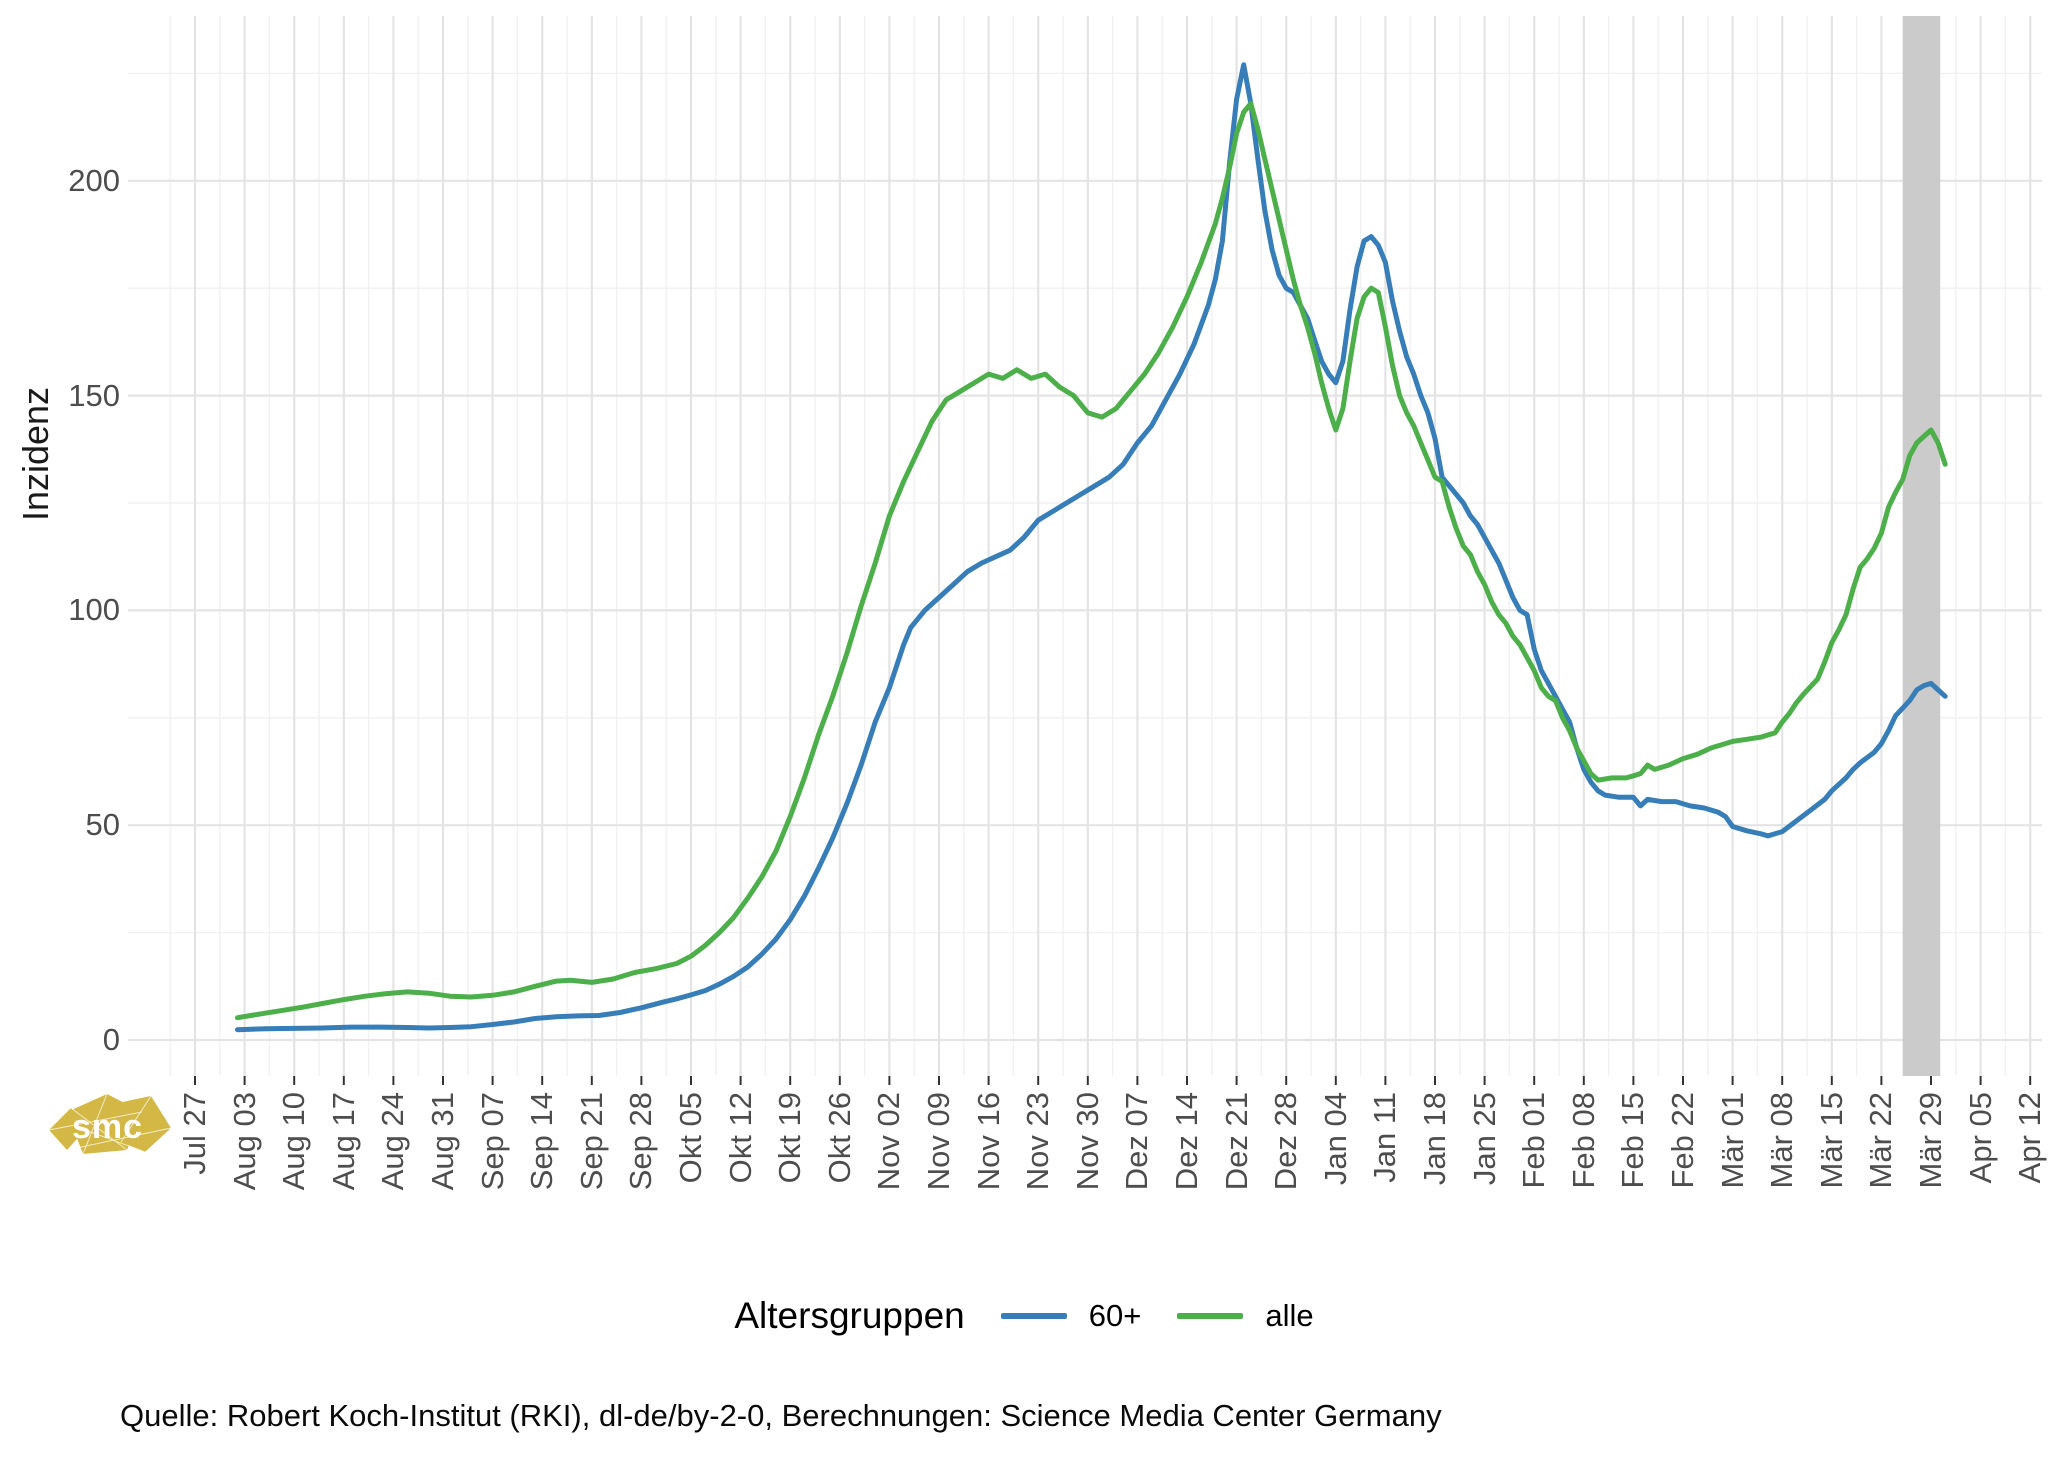  What do you see at coordinates (1071, 1316) in the screenshot?
I see `legend-entry-60plus: 60+` at bounding box center [1071, 1316].